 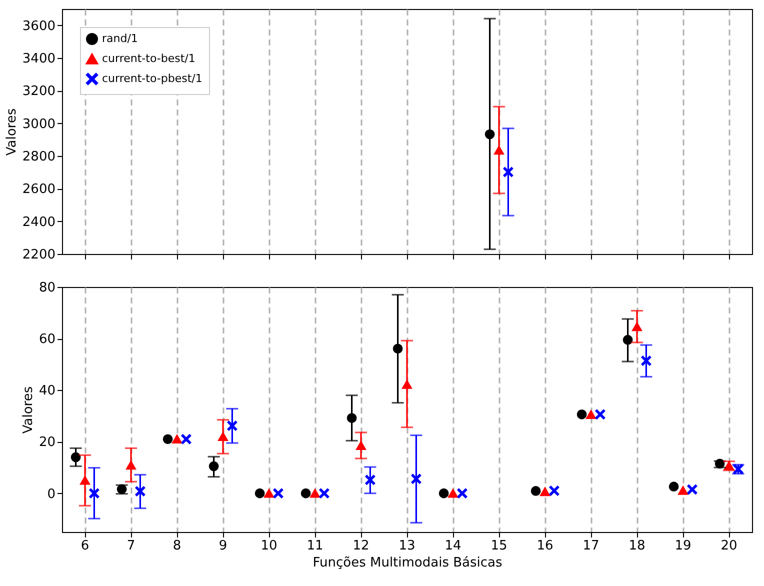 What do you see at coordinates (407, 546) in the screenshot?
I see `x-tick-label: 13` at bounding box center [407, 546].